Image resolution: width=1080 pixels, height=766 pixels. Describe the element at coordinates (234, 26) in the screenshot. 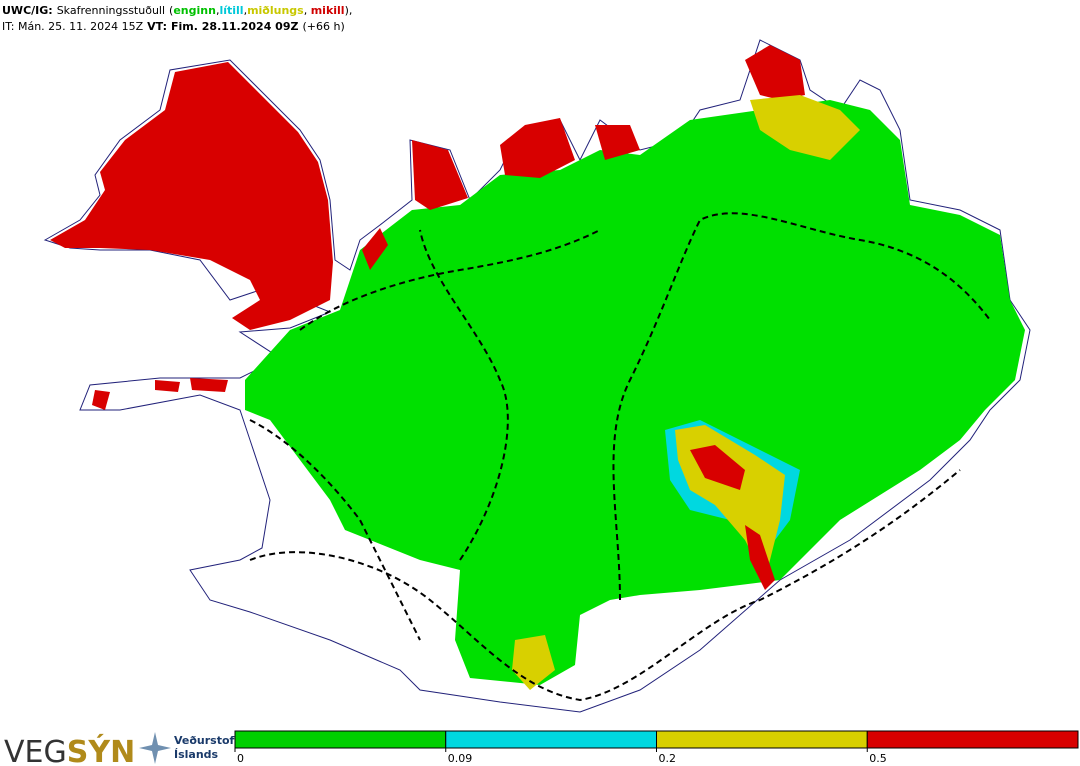

I see `valid-time: Fim. 28.11.2024 09Z` at that location.